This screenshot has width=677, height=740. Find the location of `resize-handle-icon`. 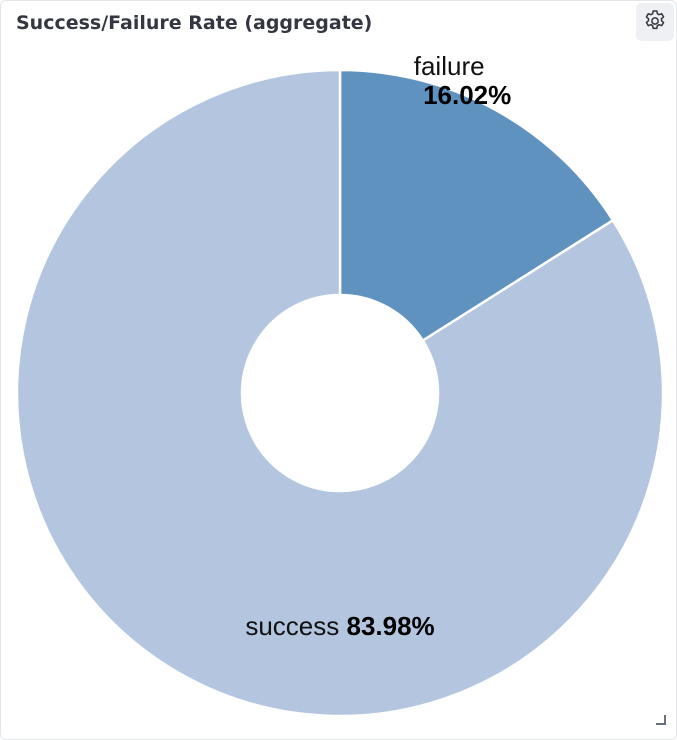

resize-handle-icon is located at coordinates (661, 720).